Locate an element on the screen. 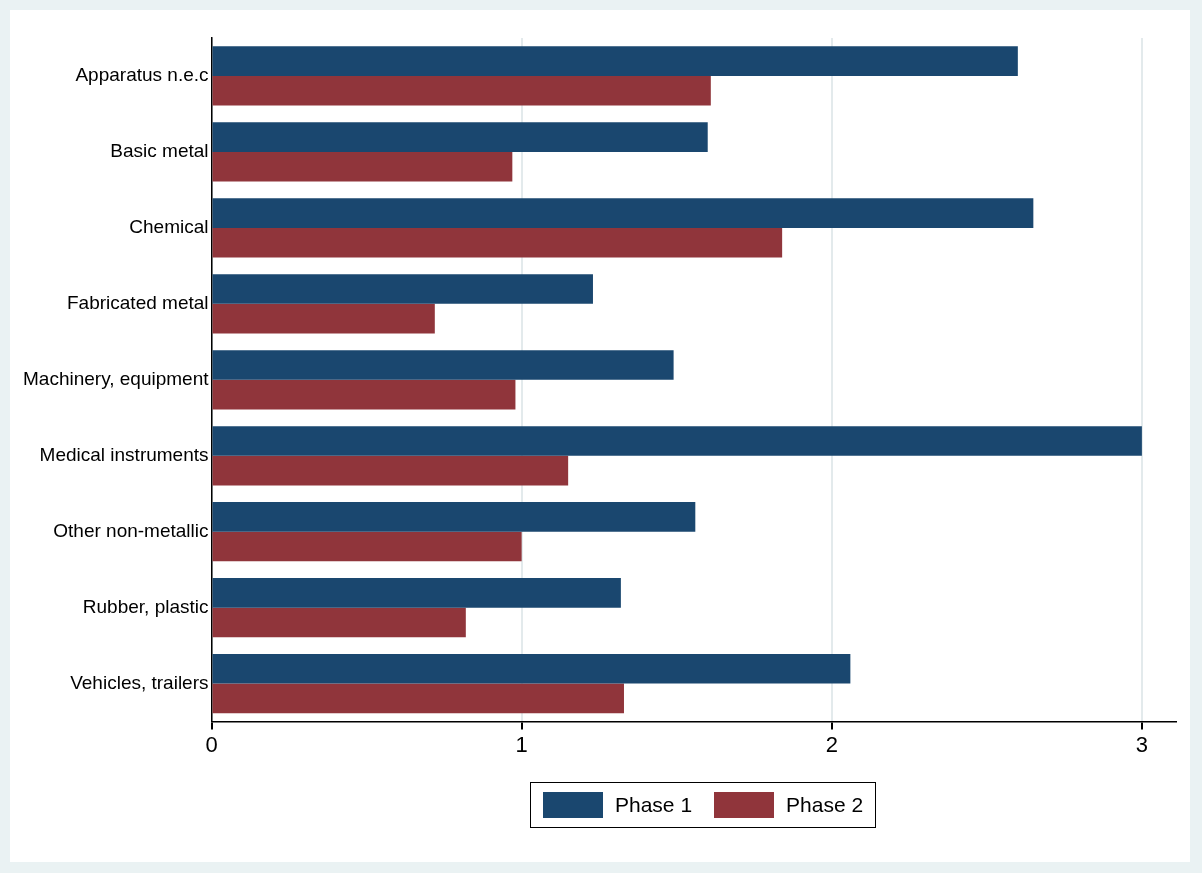 Image resolution: width=1202 pixels, height=873 pixels. y-tick-label: Medical instruments is located at coordinates (124, 454).